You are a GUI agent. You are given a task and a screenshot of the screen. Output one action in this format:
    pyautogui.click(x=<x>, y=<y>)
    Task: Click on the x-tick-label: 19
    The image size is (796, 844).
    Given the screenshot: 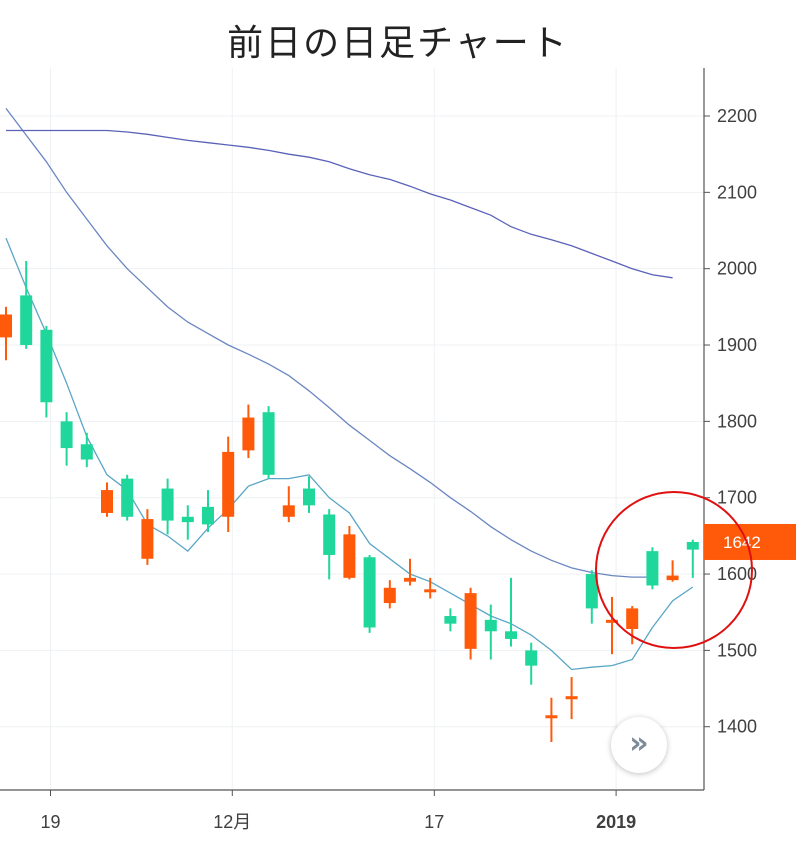 What is the action you would take?
    pyautogui.click(x=50, y=822)
    